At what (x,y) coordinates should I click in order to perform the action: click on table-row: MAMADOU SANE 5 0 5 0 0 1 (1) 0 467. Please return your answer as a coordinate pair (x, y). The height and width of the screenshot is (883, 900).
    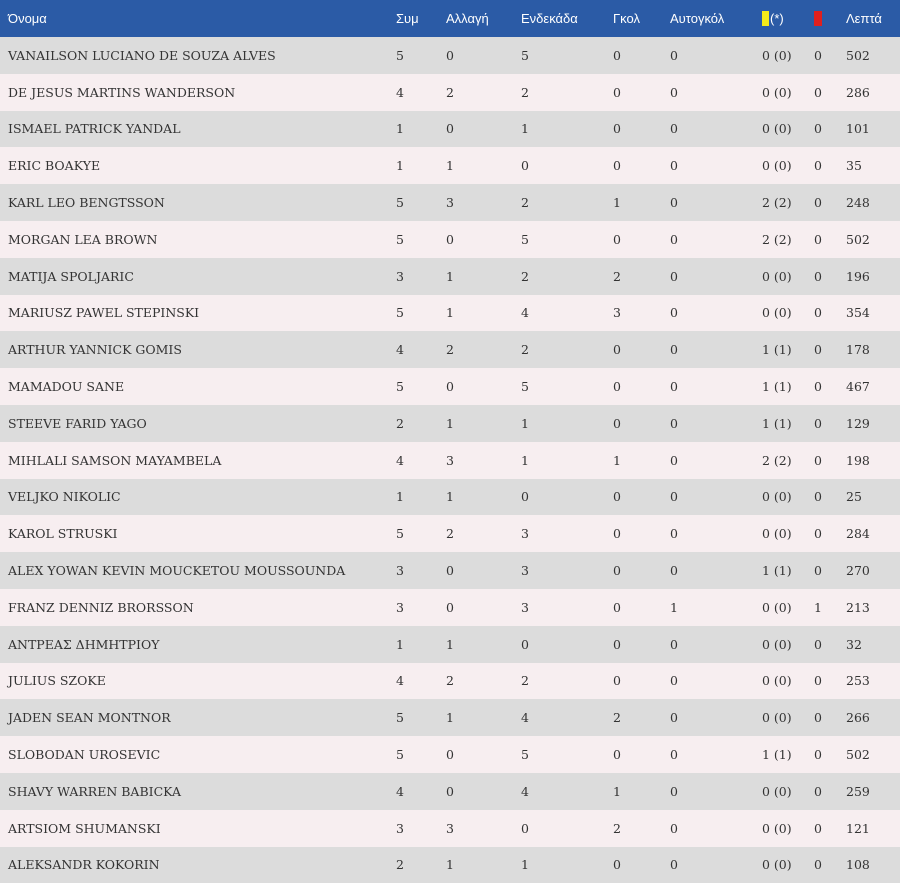
    Looking at the image, I should click on (450, 386).